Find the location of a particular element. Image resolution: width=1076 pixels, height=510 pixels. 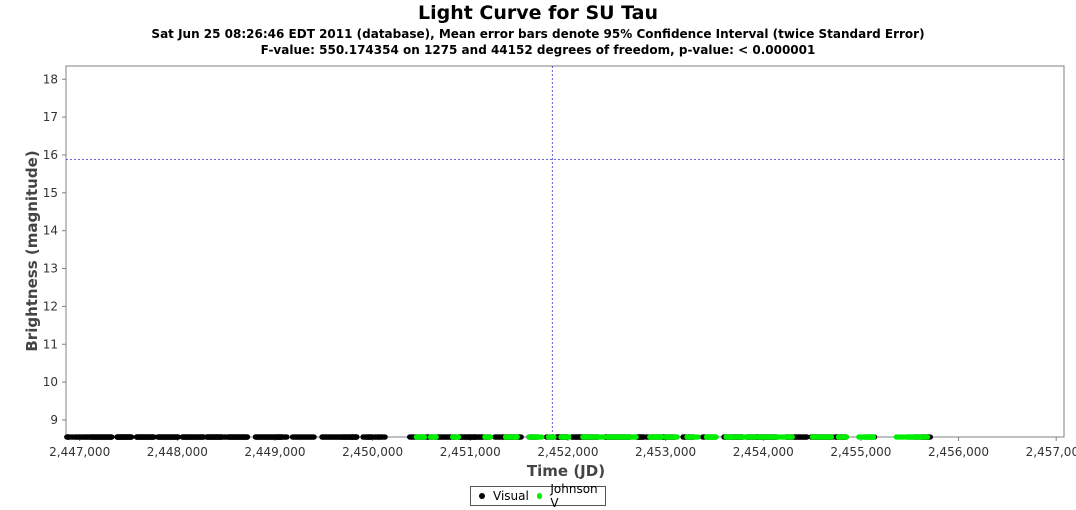

legend-label-visual: Visual is located at coordinates (511, 496).